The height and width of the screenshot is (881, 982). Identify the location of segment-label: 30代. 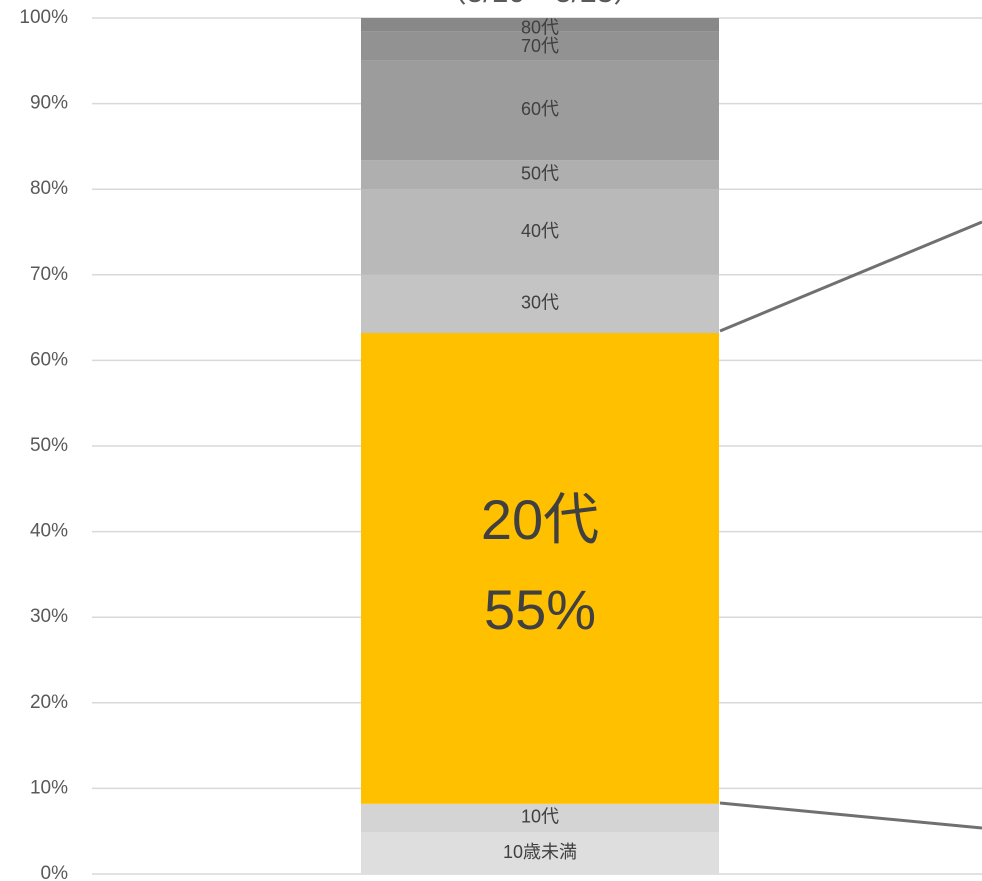
(540, 303).